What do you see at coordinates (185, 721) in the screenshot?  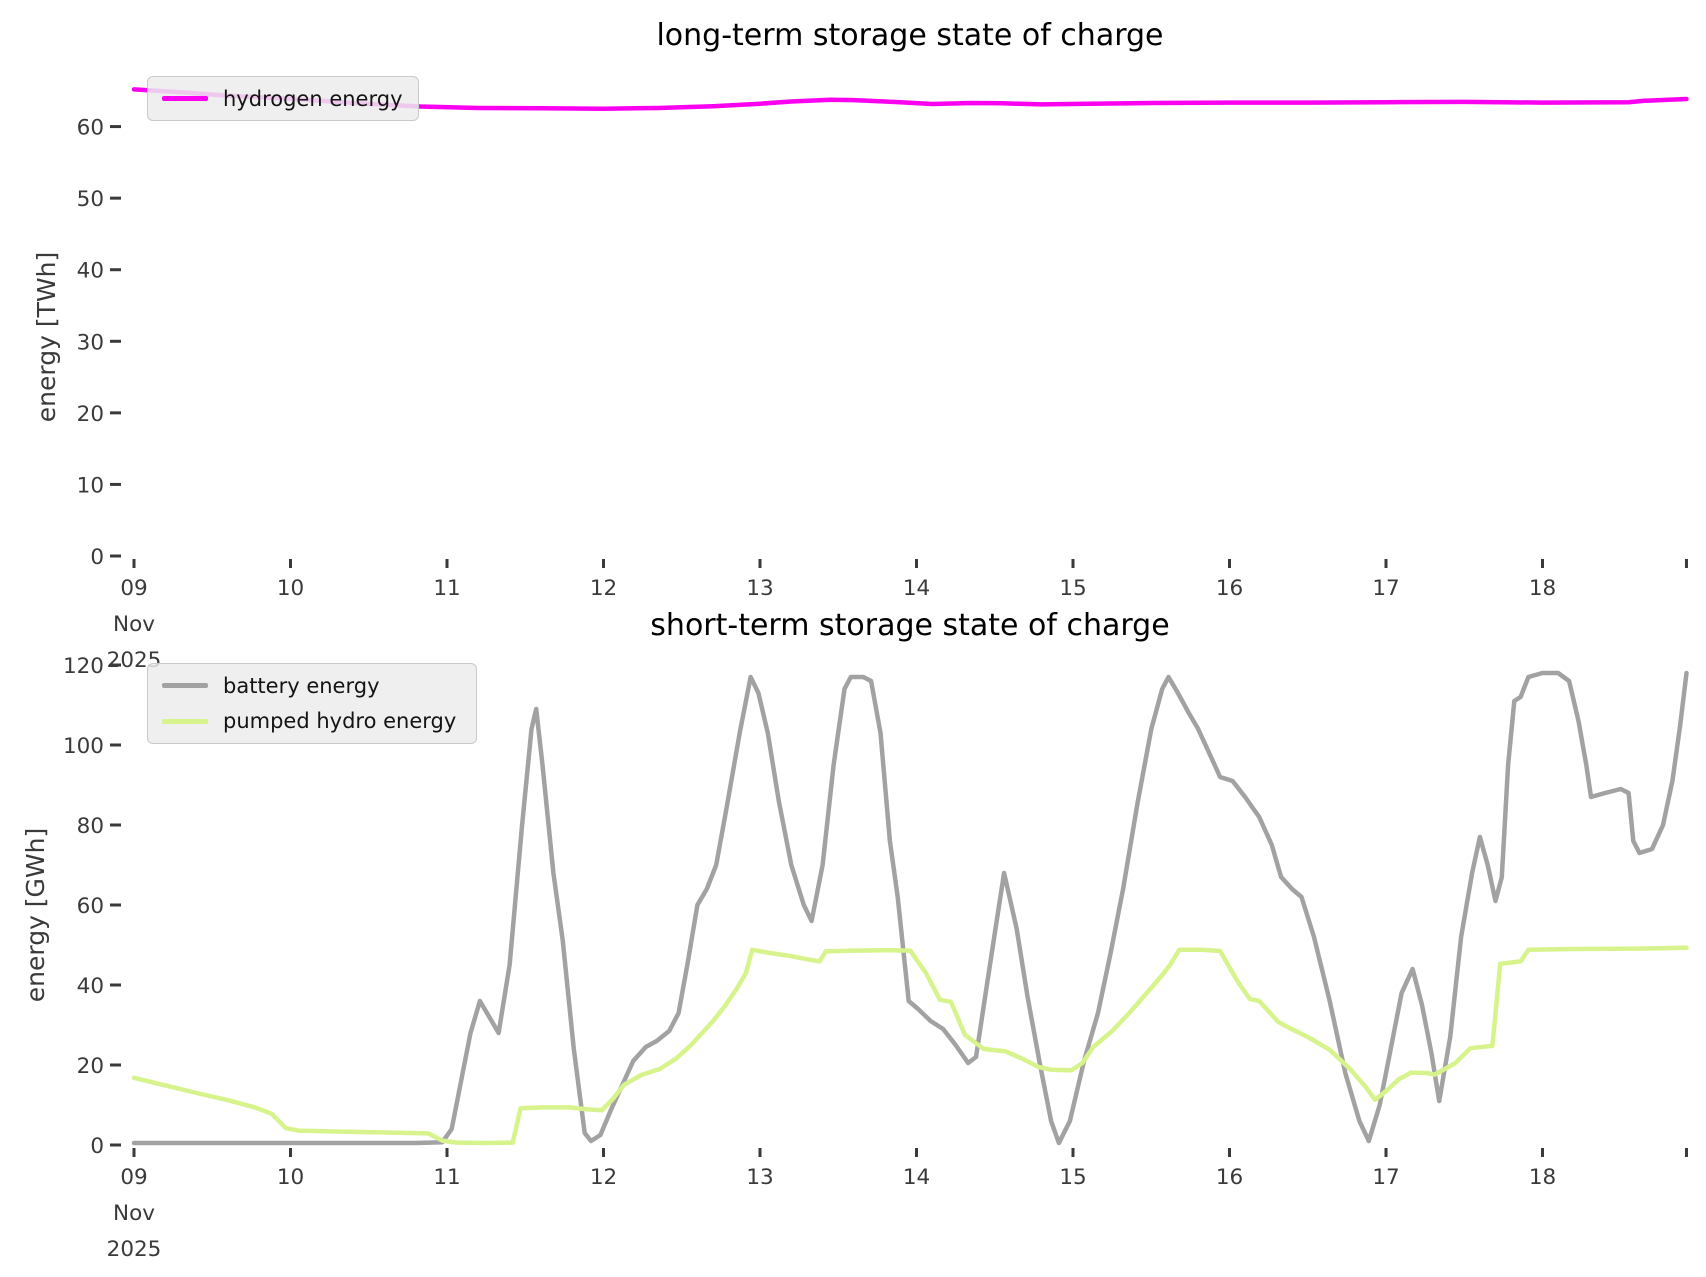 I see `pumped-hydro-line-swatch` at bounding box center [185, 721].